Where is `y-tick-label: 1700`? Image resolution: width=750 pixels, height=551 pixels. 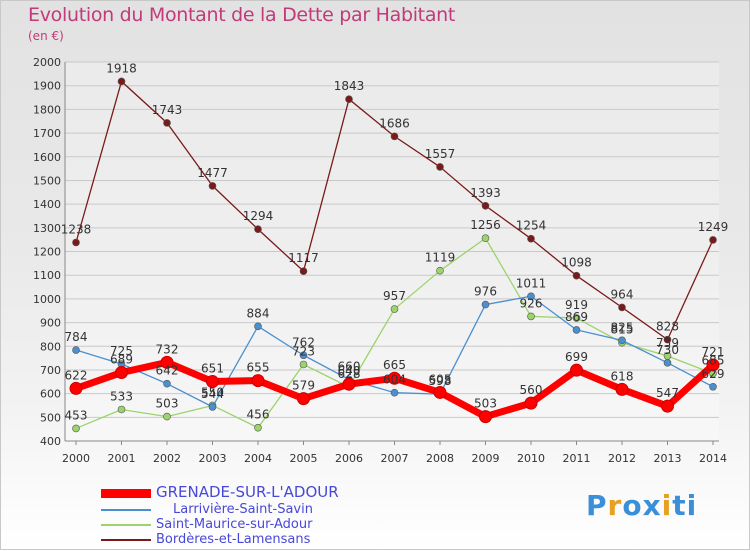
y-tick-label: 1700 is located at coordinates (47, 133).